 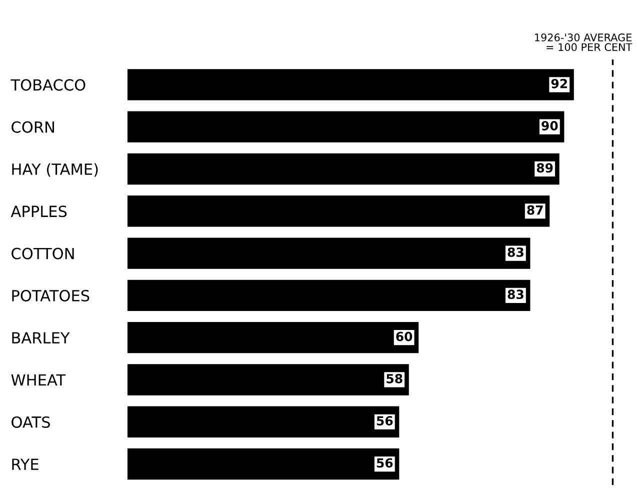 I want to click on y-tick-label: COTTON, so click(x=43, y=254).